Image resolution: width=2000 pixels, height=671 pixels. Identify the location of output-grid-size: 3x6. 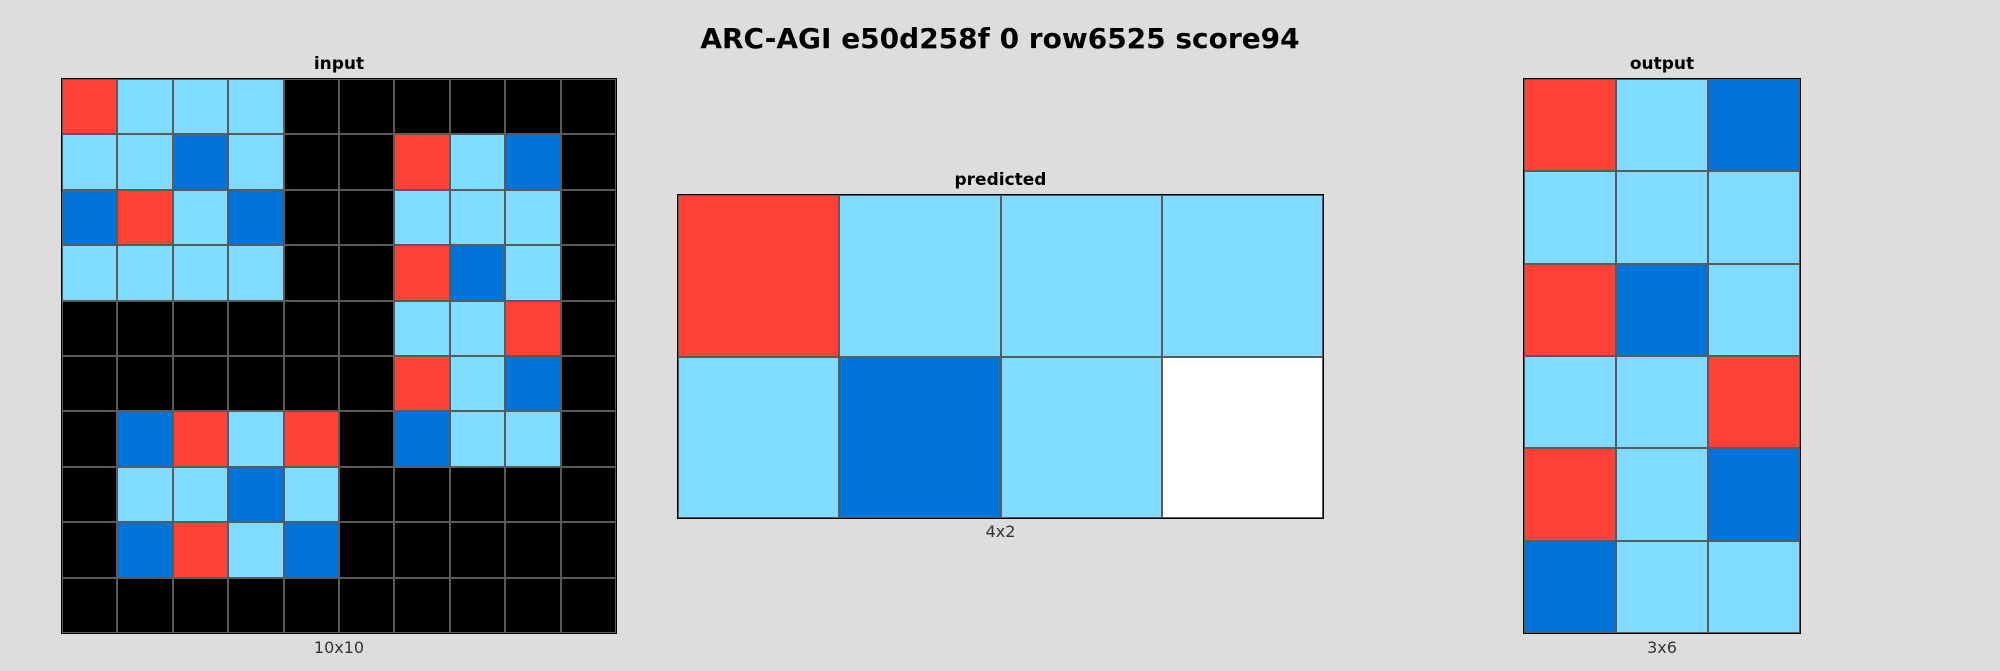
(1662, 647).